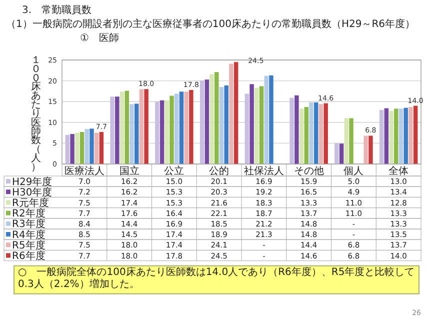  What do you see at coordinates (32, 182) in the screenshot?
I see `legend-label: H29年度` at bounding box center [32, 182].